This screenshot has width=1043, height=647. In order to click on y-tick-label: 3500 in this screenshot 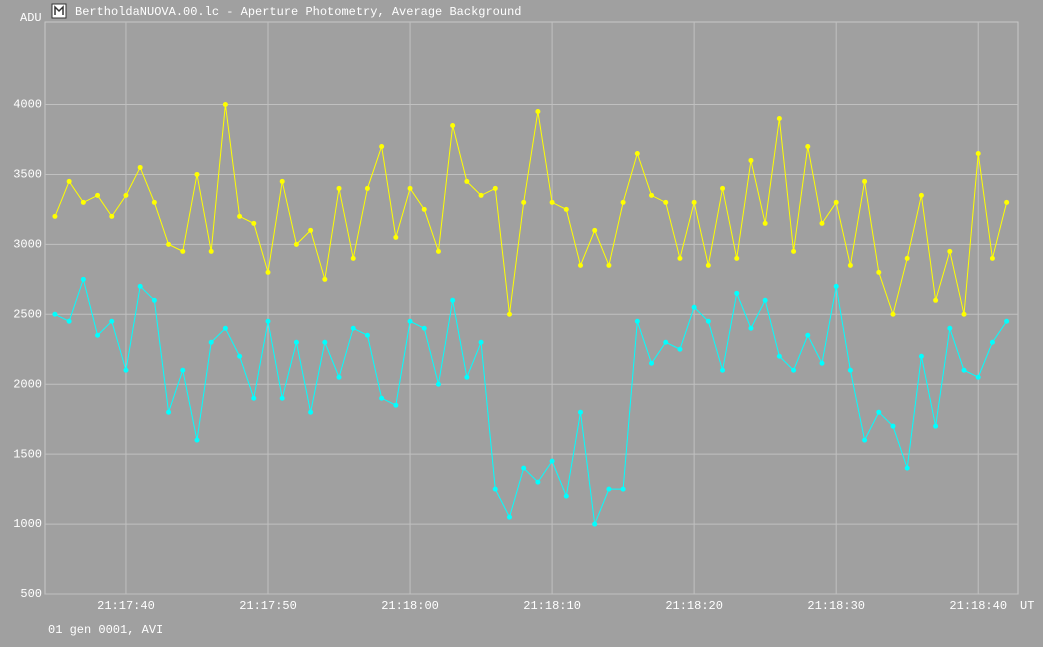, I will do `click(27, 175)`.